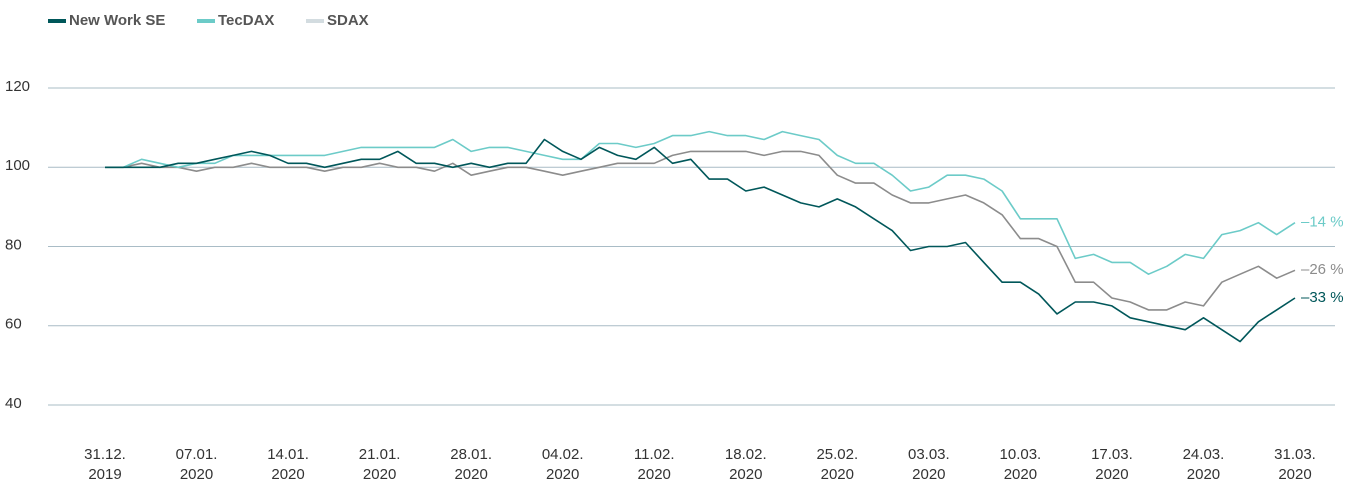 This screenshot has width=1365, height=489. I want to click on x-tick-label: 28.01. 2020, so click(471, 464).